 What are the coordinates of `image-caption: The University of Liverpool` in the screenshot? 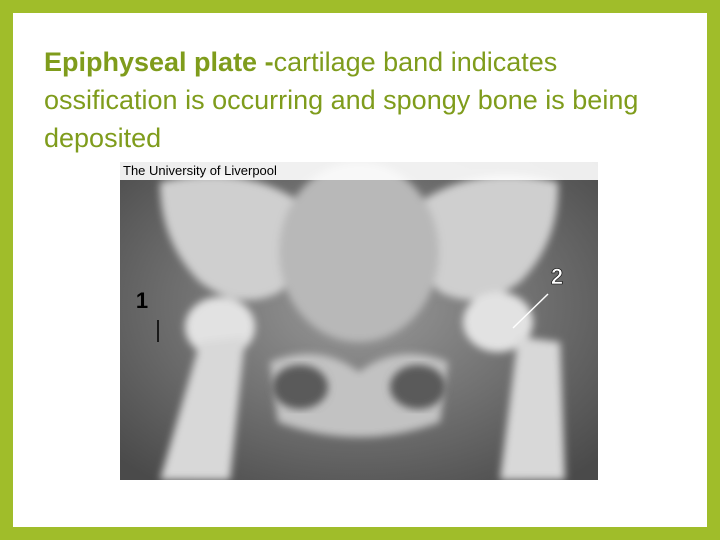 It's located at (200, 170).